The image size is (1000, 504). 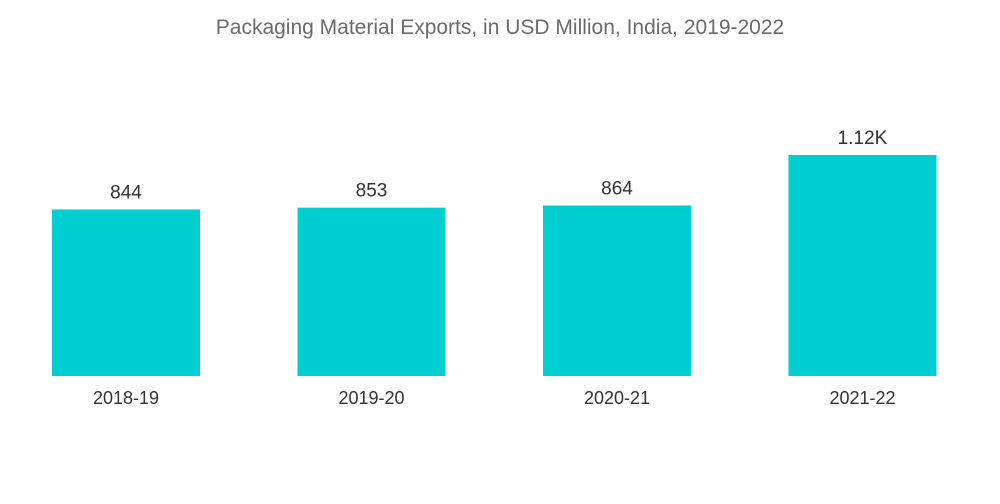 What do you see at coordinates (126, 192) in the screenshot?
I see `data-label-2018-19: 844` at bounding box center [126, 192].